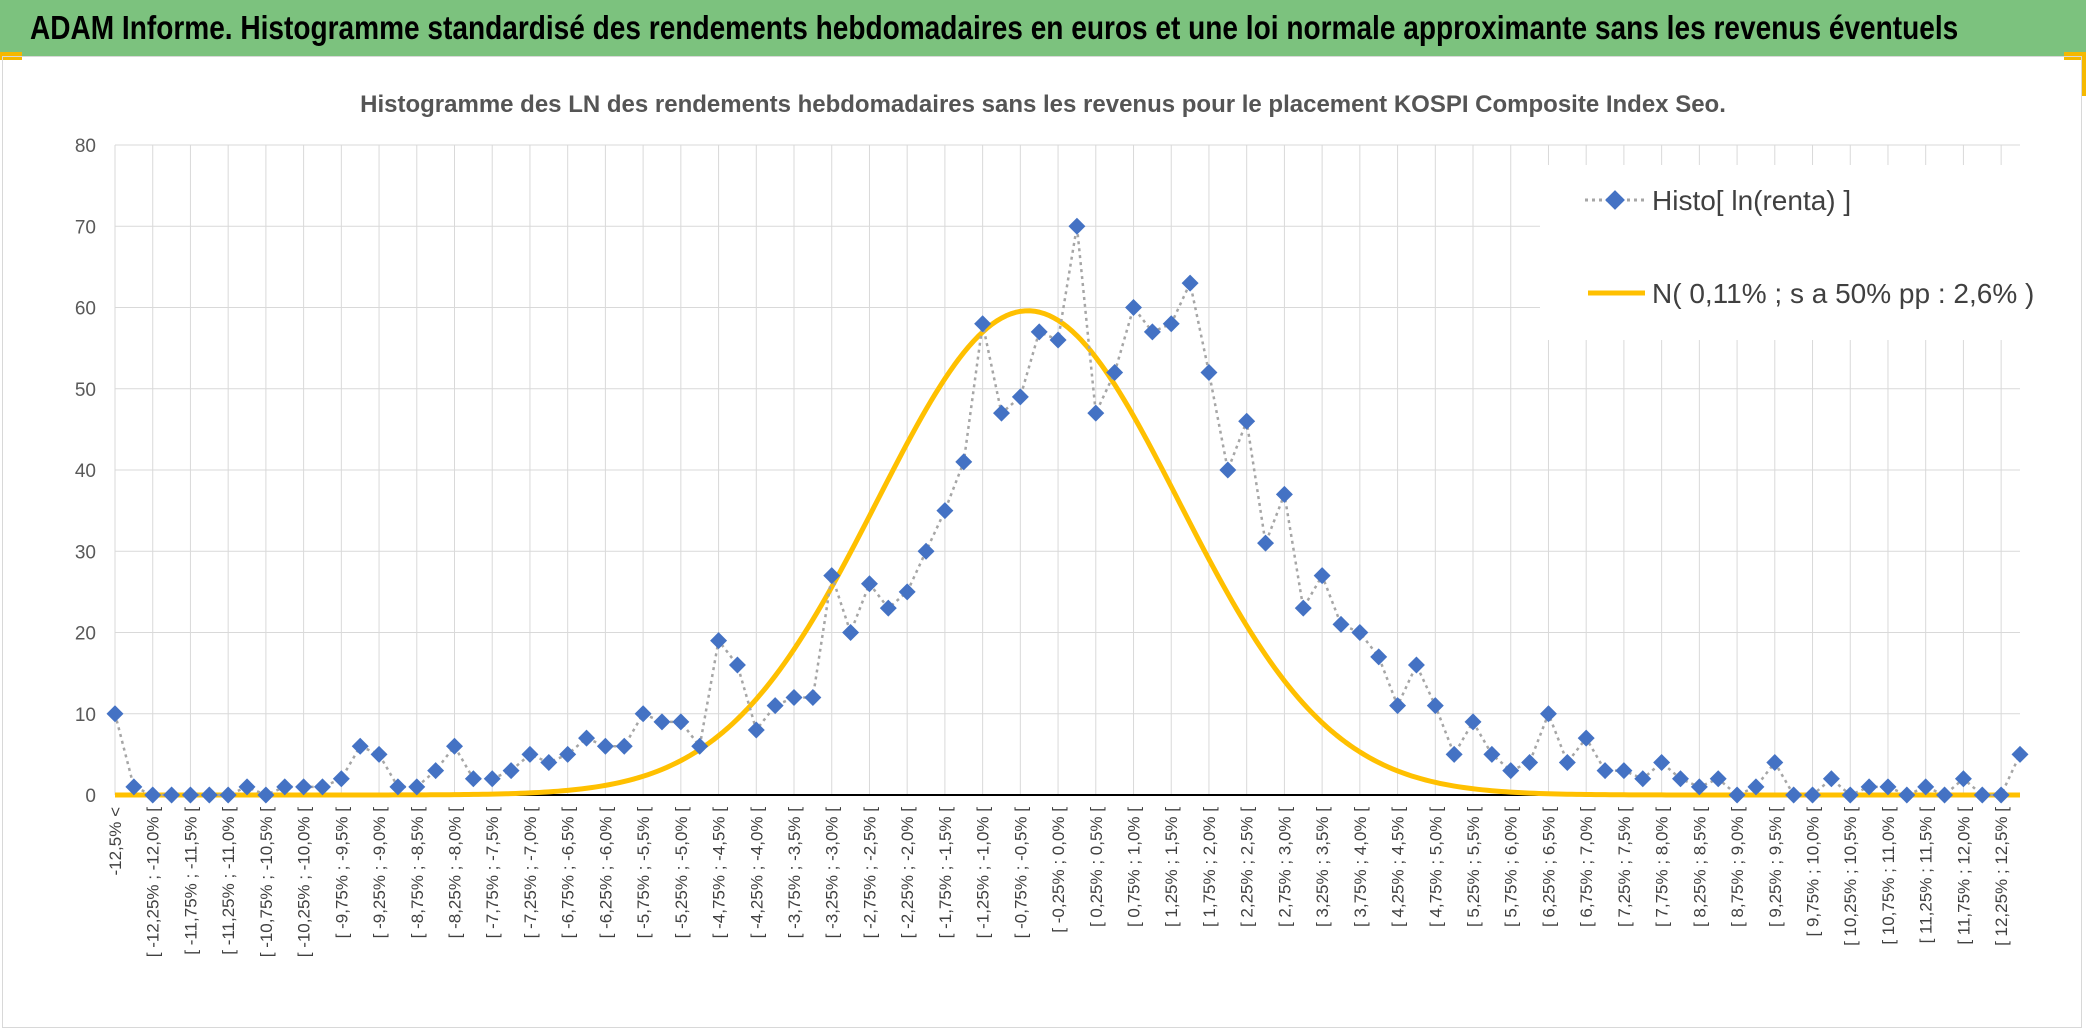  Describe the element at coordinates (869, 873) in the screenshot. I see `x-tick-label: [ -2,75% ; -2,5% [` at that location.